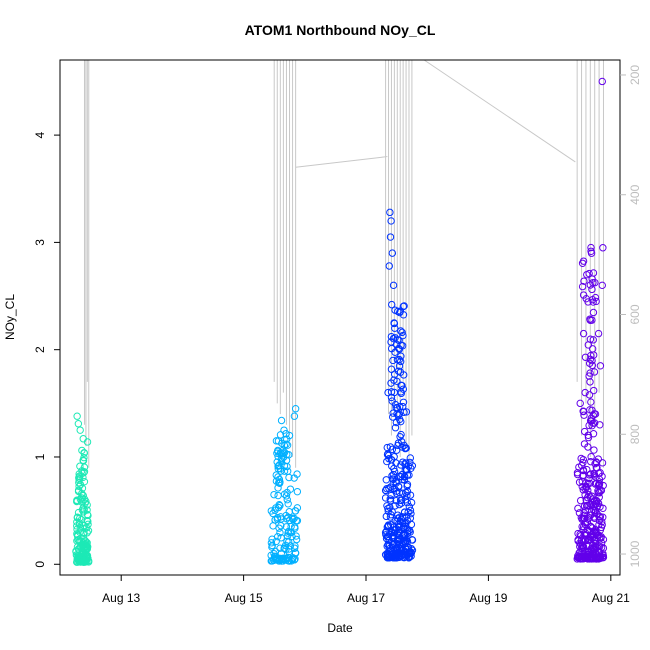 The height and width of the screenshot is (650, 650). I want to click on x-tick-label: Aug 21, so click(611, 598).